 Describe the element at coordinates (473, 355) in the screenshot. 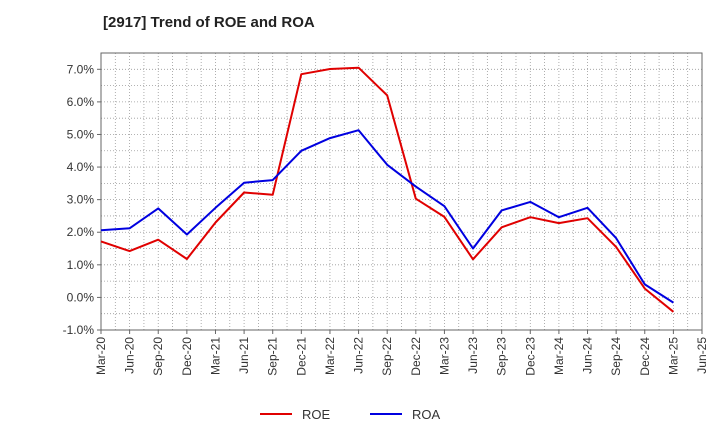

I see `x-tick-label: Jun-23` at that location.